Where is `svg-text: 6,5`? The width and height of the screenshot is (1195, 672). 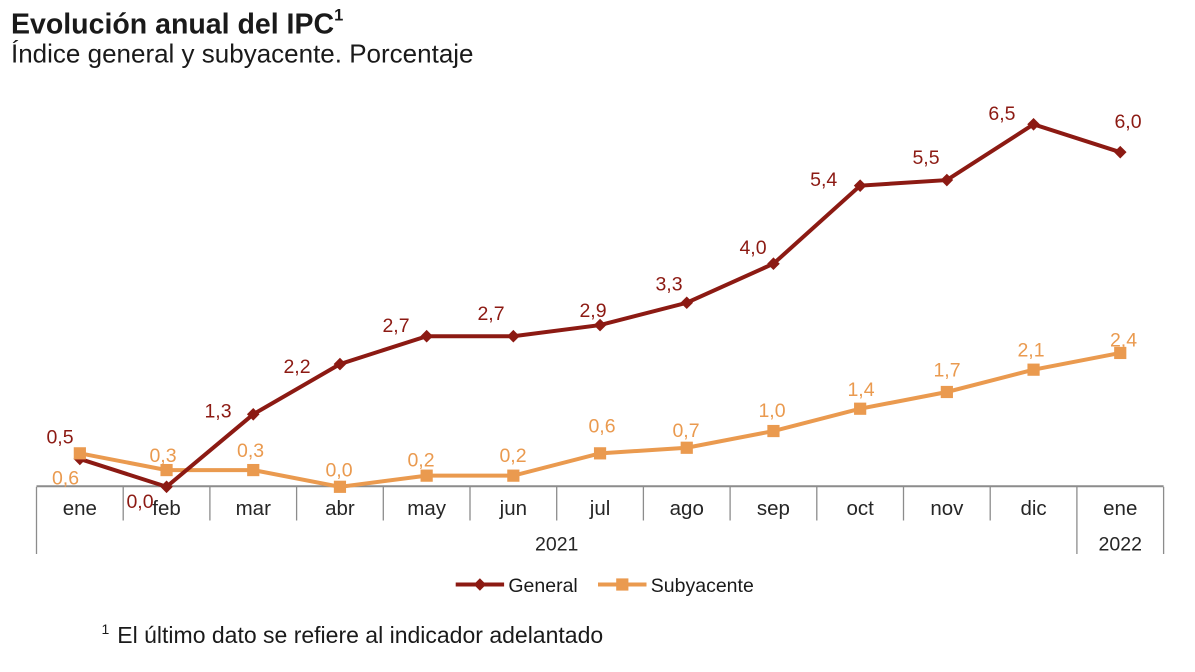
svg-text: 6,5 is located at coordinates (1001, 114).